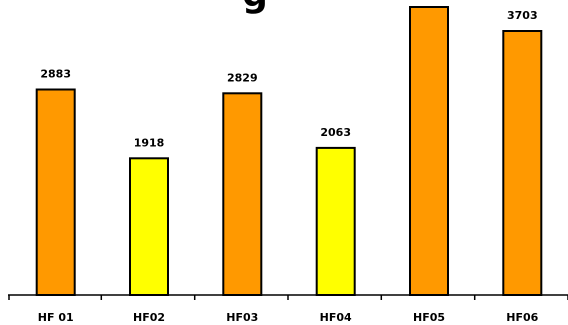  What do you see at coordinates (242, 77) in the screenshot?
I see `data-label: 2829` at bounding box center [242, 77].